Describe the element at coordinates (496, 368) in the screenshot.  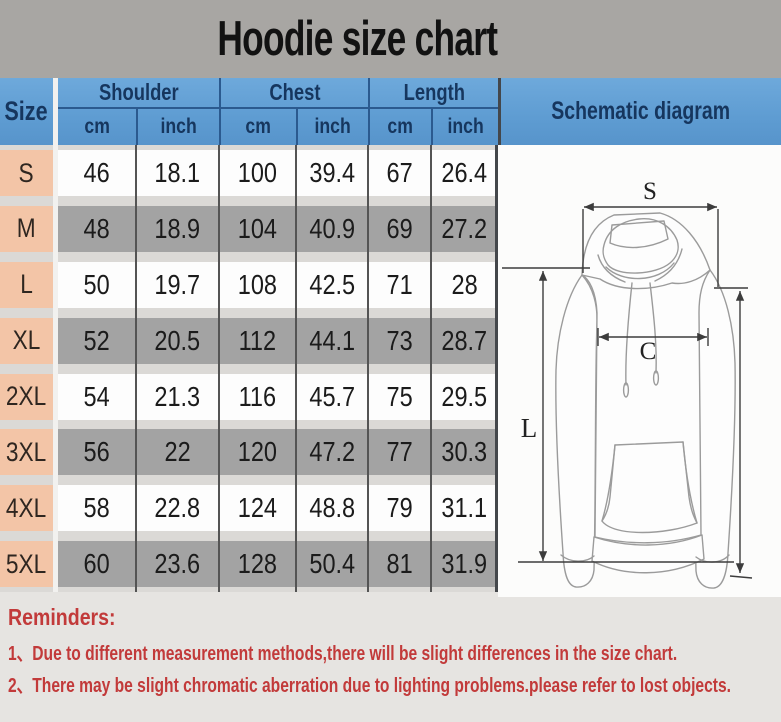
I see `table-right-divider` at that location.